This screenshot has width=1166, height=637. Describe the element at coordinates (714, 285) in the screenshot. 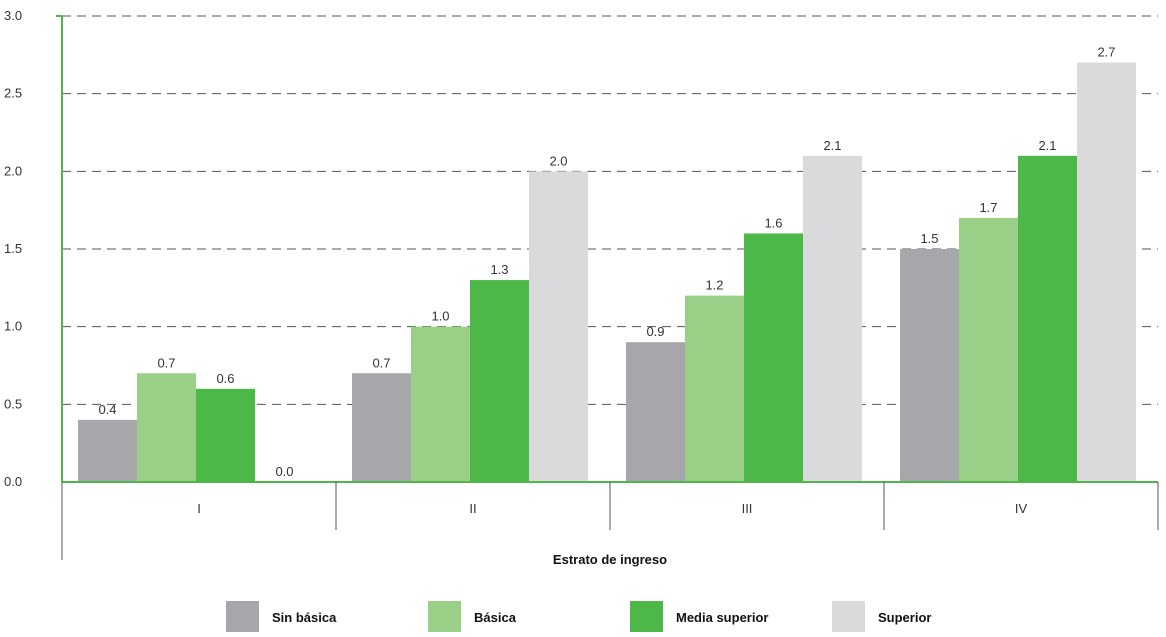

I see `data-label: 1.2` at that location.